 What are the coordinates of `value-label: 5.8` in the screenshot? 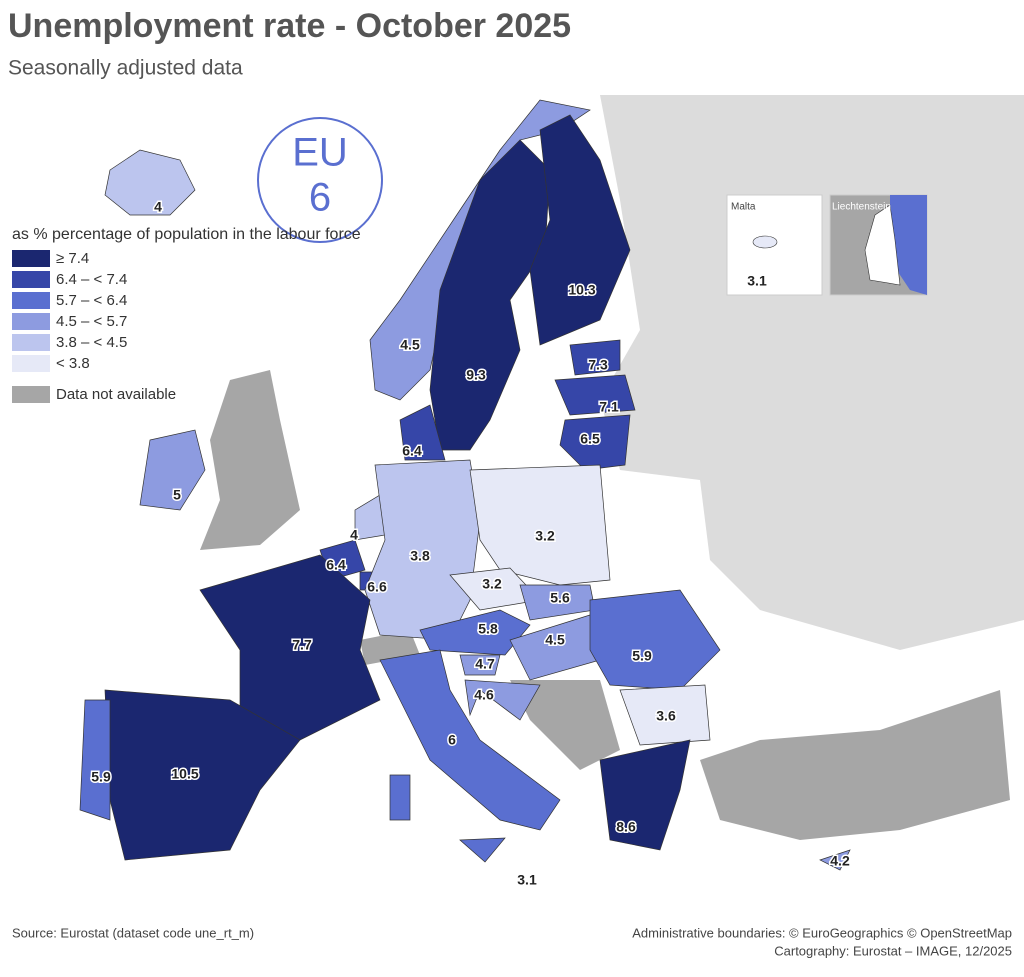 It's located at (488, 629).